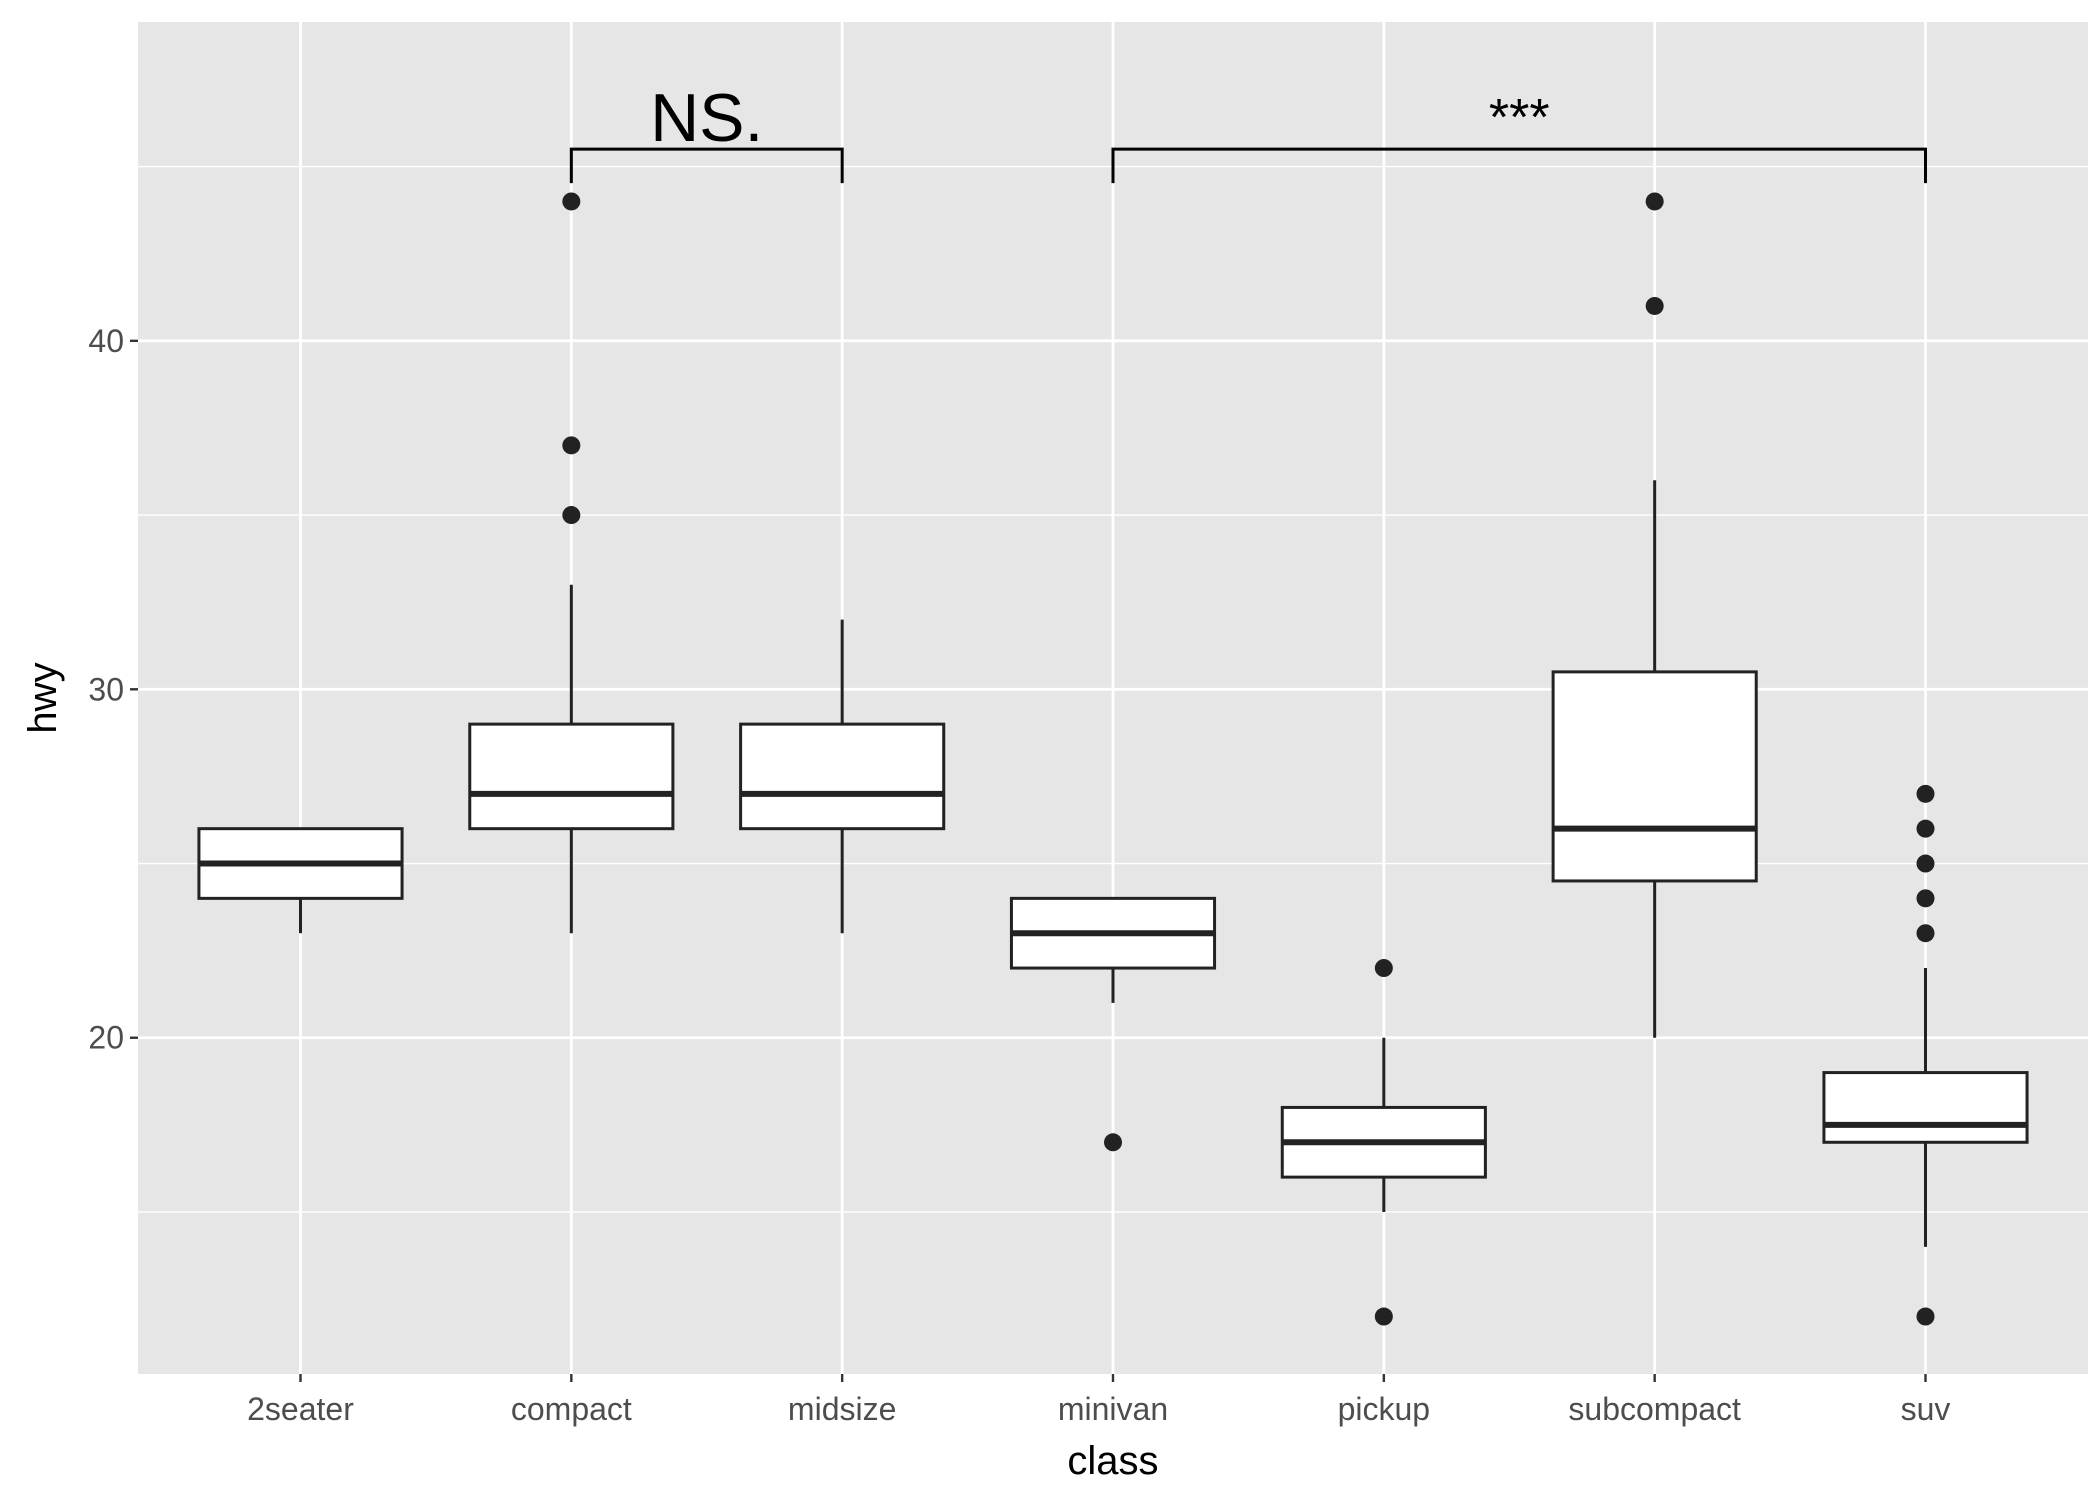 The width and height of the screenshot is (2100, 1500). I want to click on x-tick-label: pickup, so click(1384, 1409).